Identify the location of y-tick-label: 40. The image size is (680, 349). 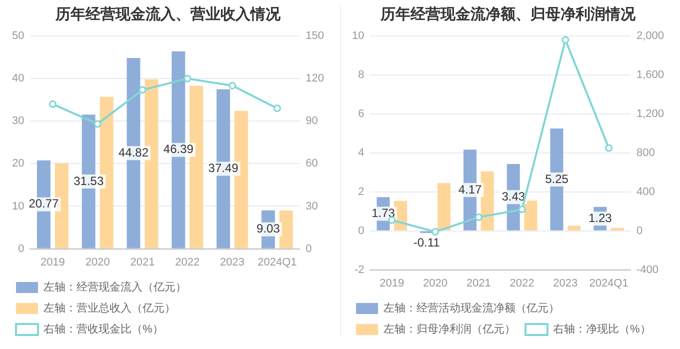
(18, 78).